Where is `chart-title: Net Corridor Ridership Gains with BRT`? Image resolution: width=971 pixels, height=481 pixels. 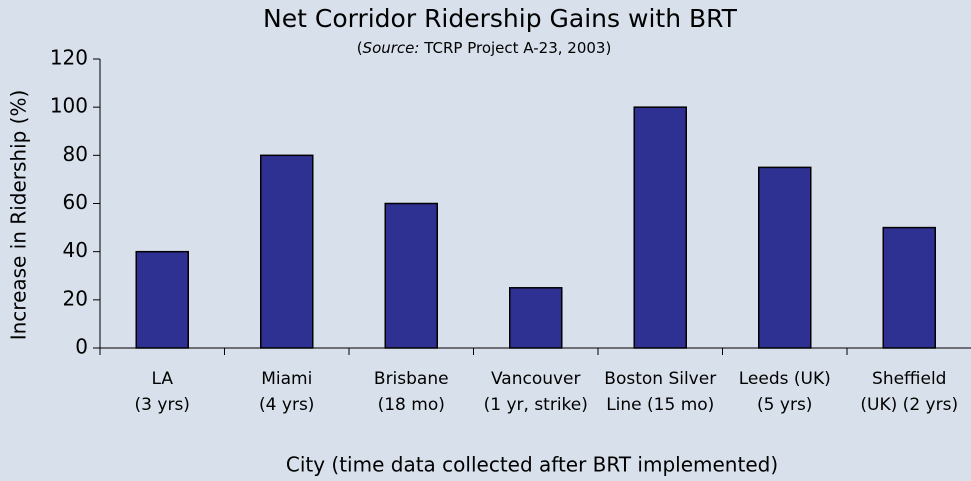
chart-title: Net Corridor Ridership Gains with BRT is located at coordinates (500, 18).